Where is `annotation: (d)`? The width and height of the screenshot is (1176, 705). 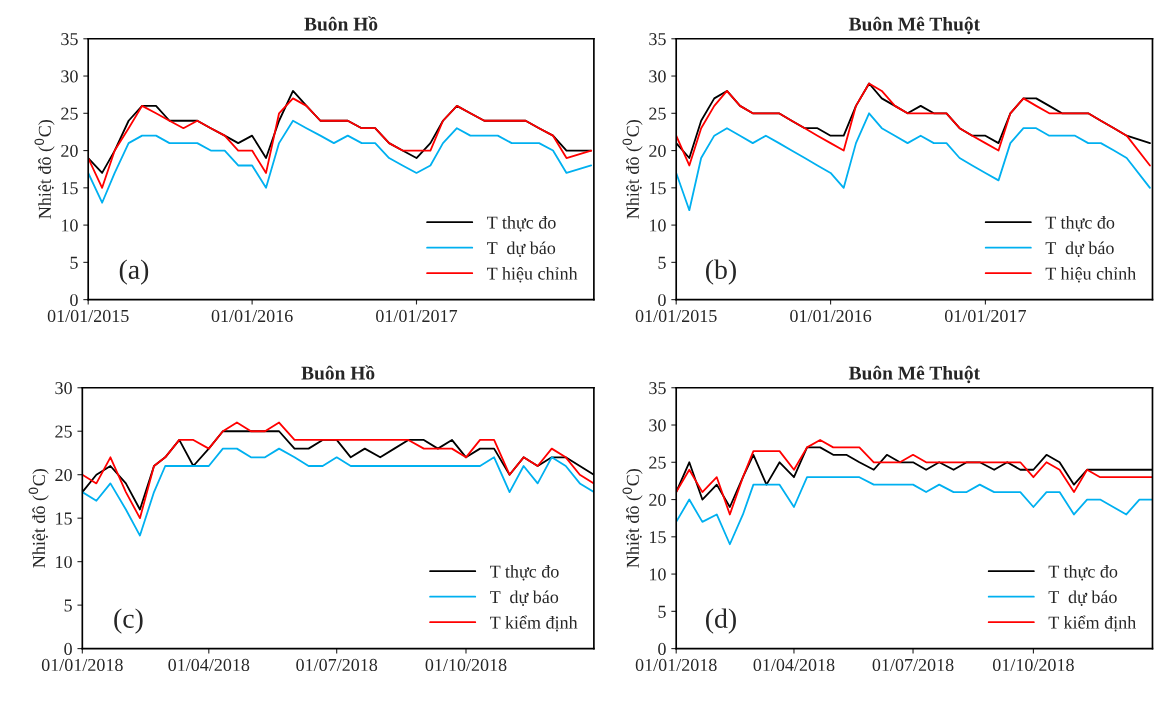 annotation: (d) is located at coordinates (721, 621).